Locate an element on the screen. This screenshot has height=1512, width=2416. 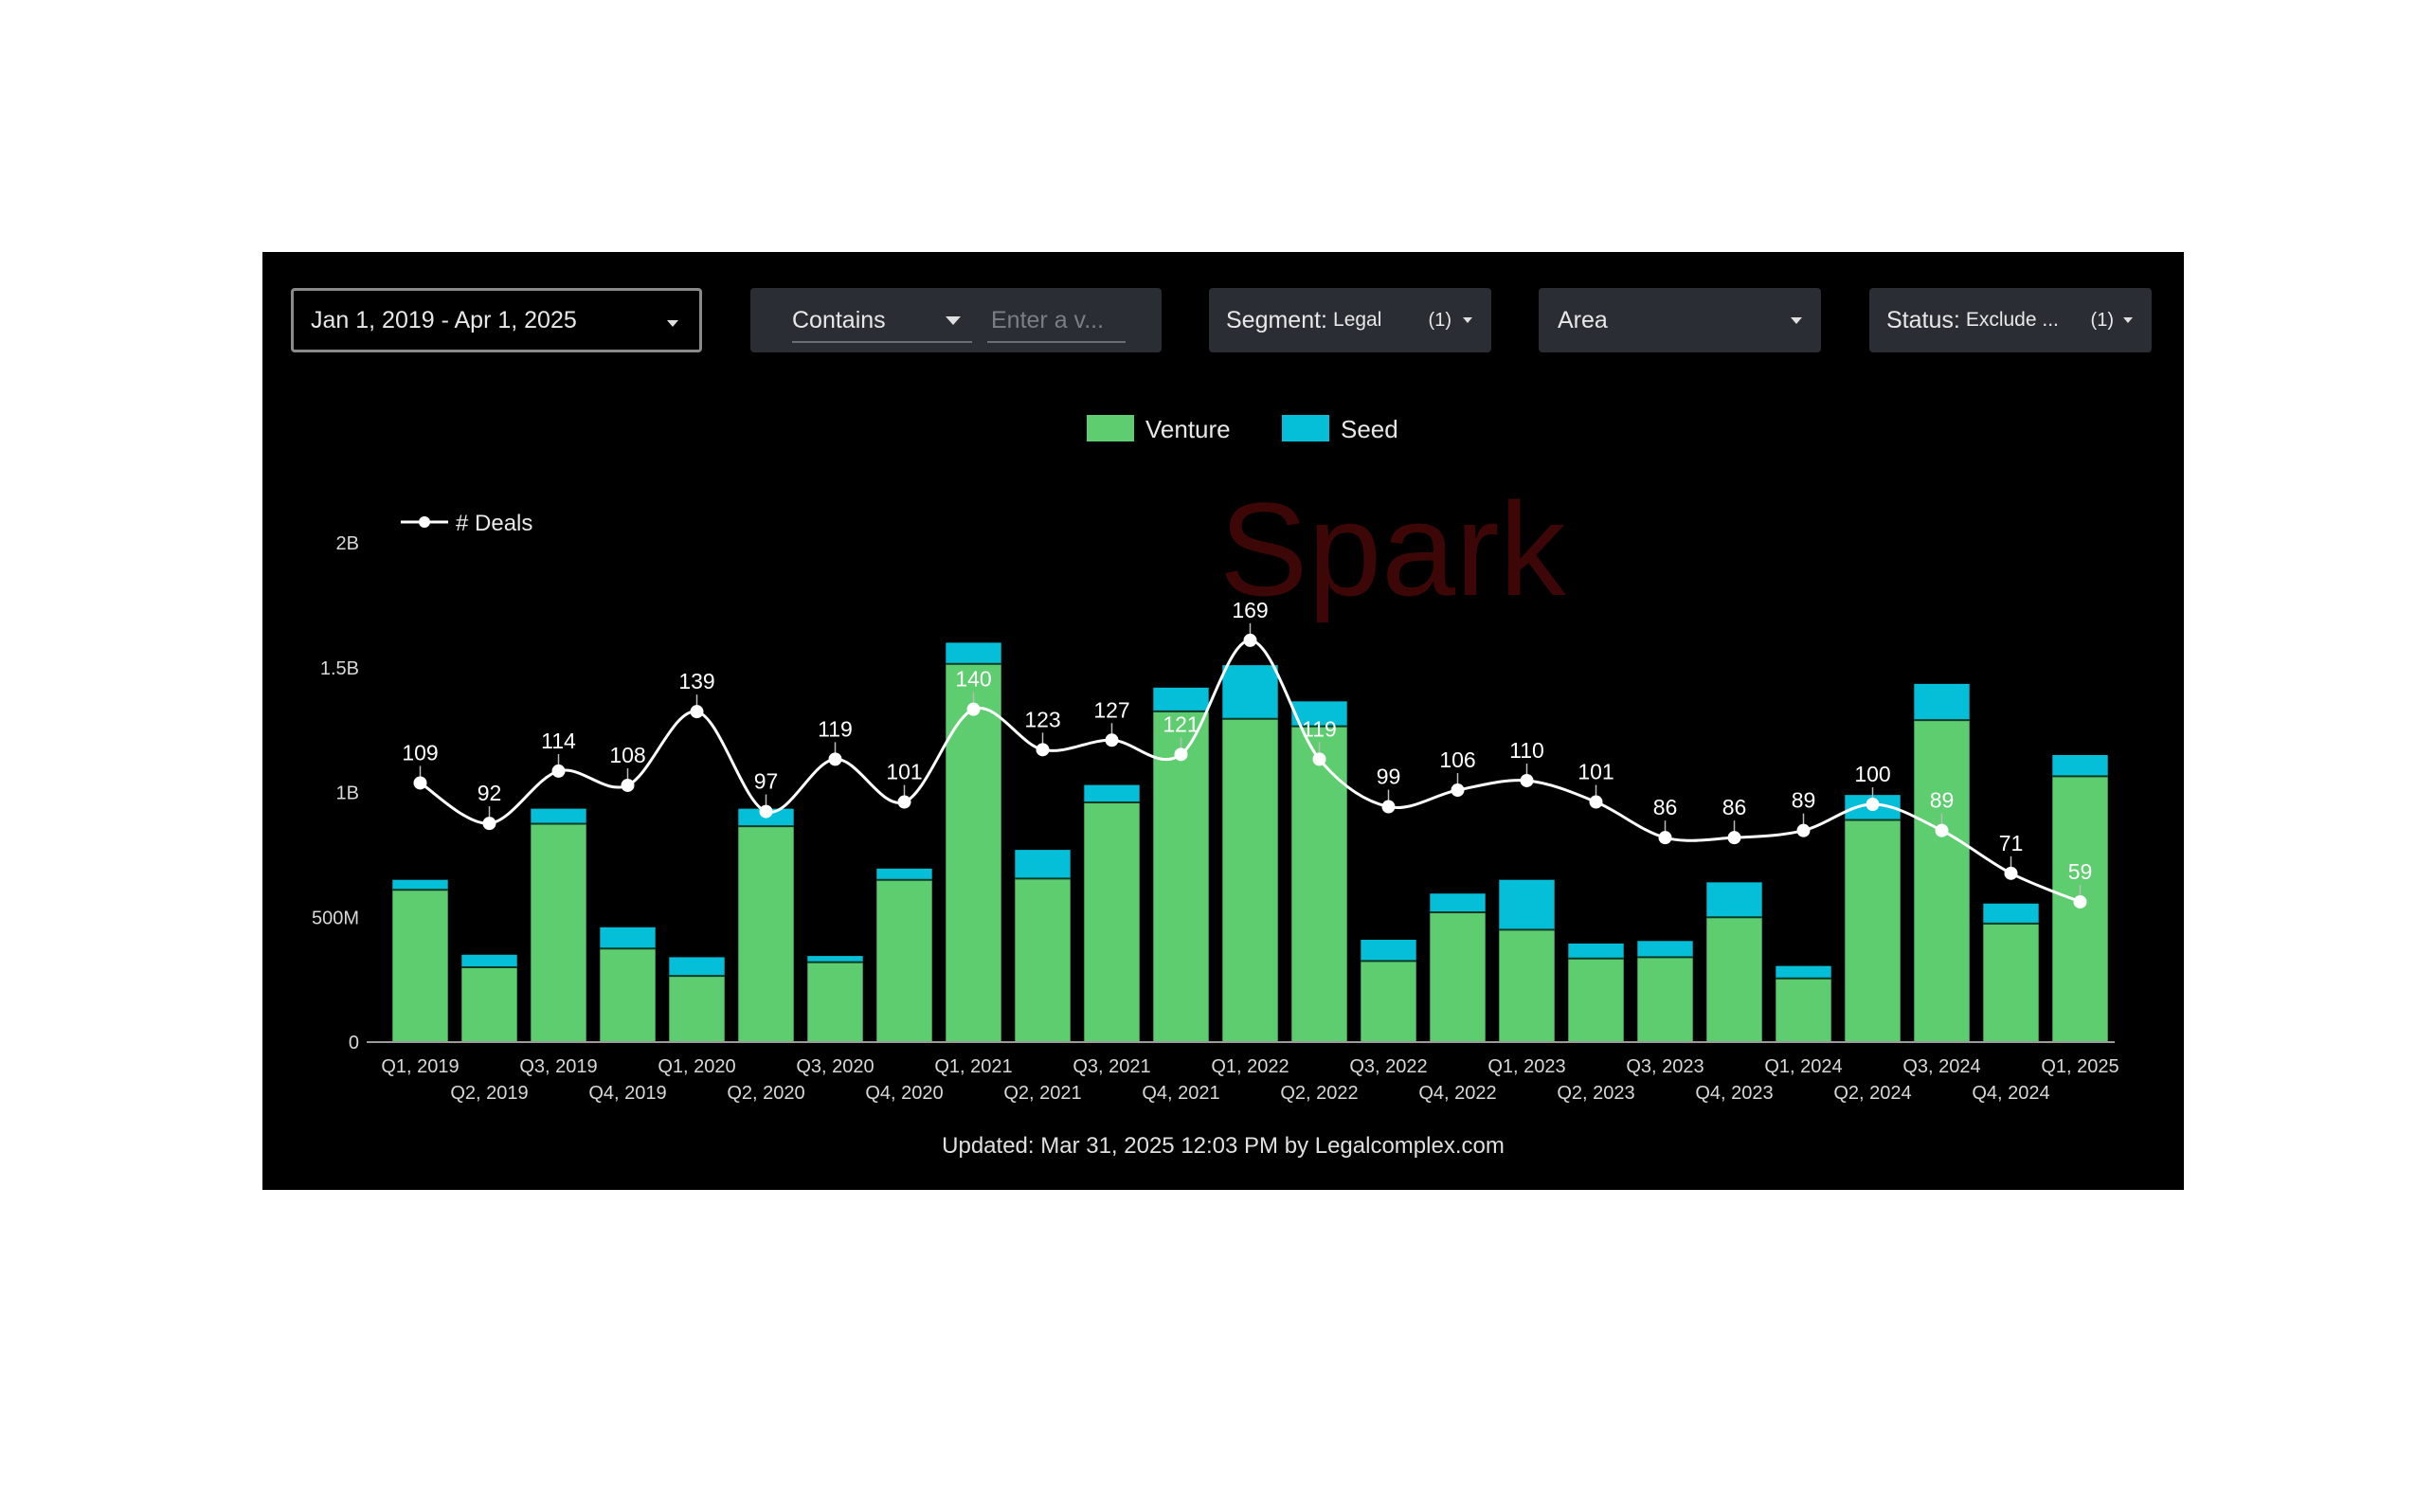
deals-label: 86 is located at coordinates (1665, 807).